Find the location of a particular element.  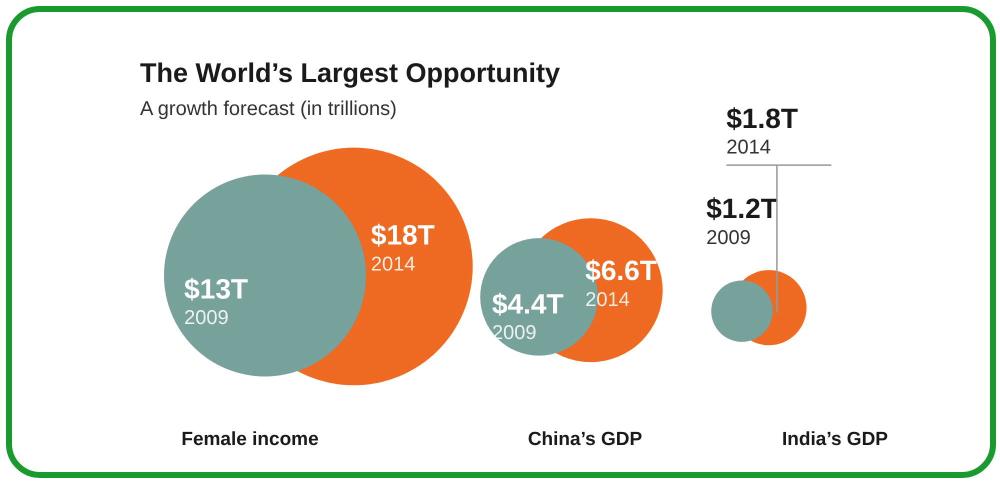

data-label: $1.2T is located at coordinates (742, 208).